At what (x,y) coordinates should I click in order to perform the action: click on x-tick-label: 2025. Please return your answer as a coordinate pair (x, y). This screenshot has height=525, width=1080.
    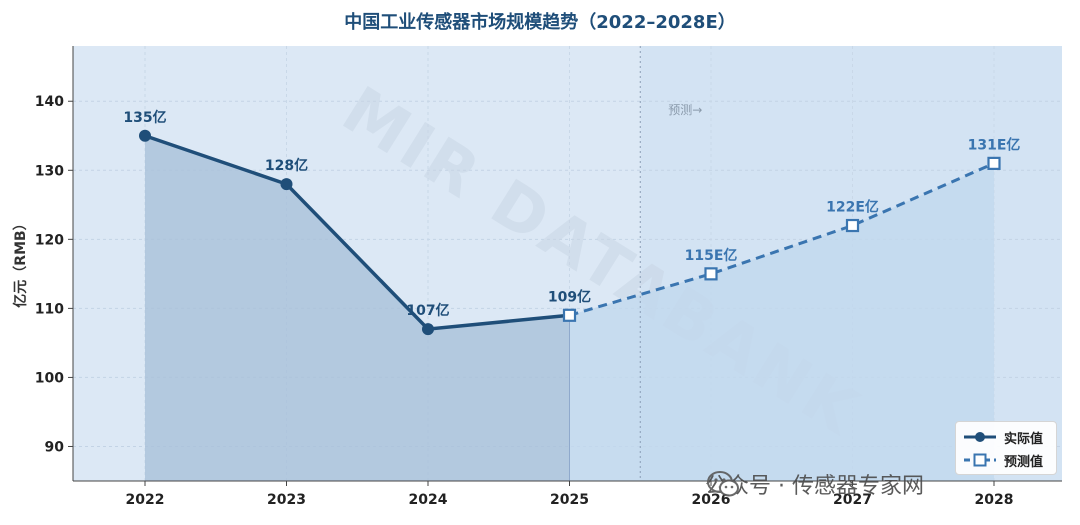
    Looking at the image, I should click on (569, 500).